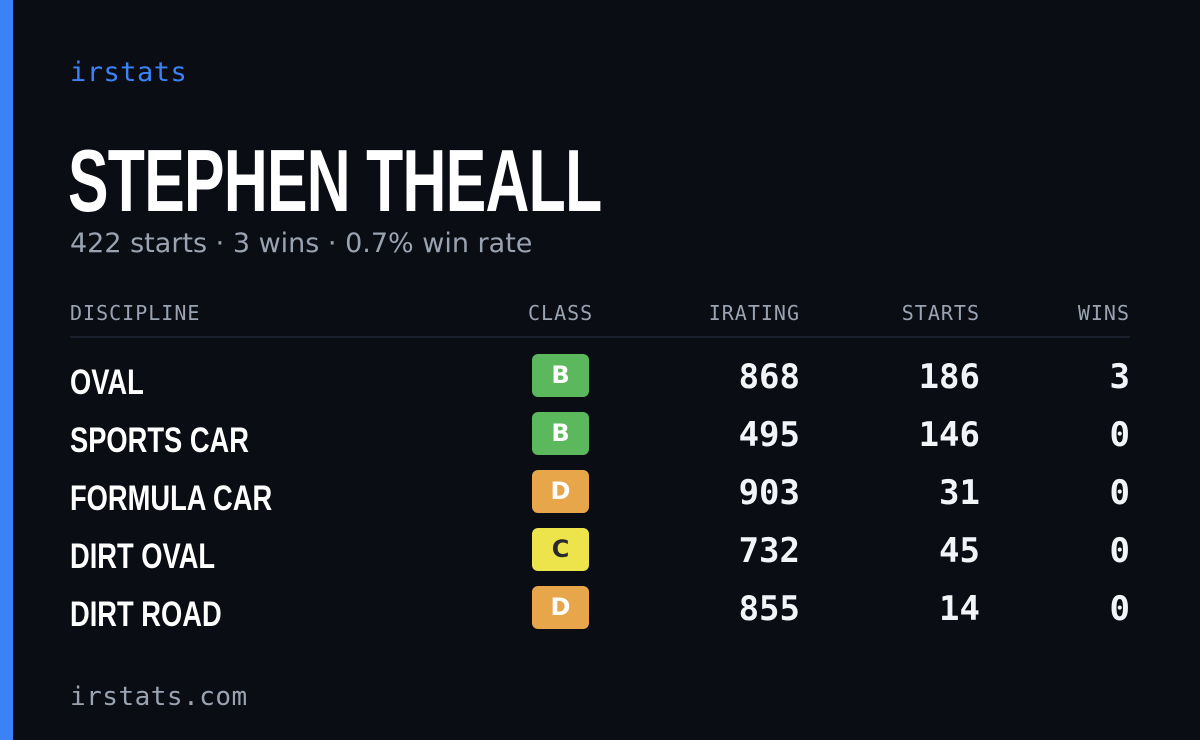 The width and height of the screenshot is (1200, 740). I want to click on driver-name: STEPHEN THEALL, so click(335, 180).